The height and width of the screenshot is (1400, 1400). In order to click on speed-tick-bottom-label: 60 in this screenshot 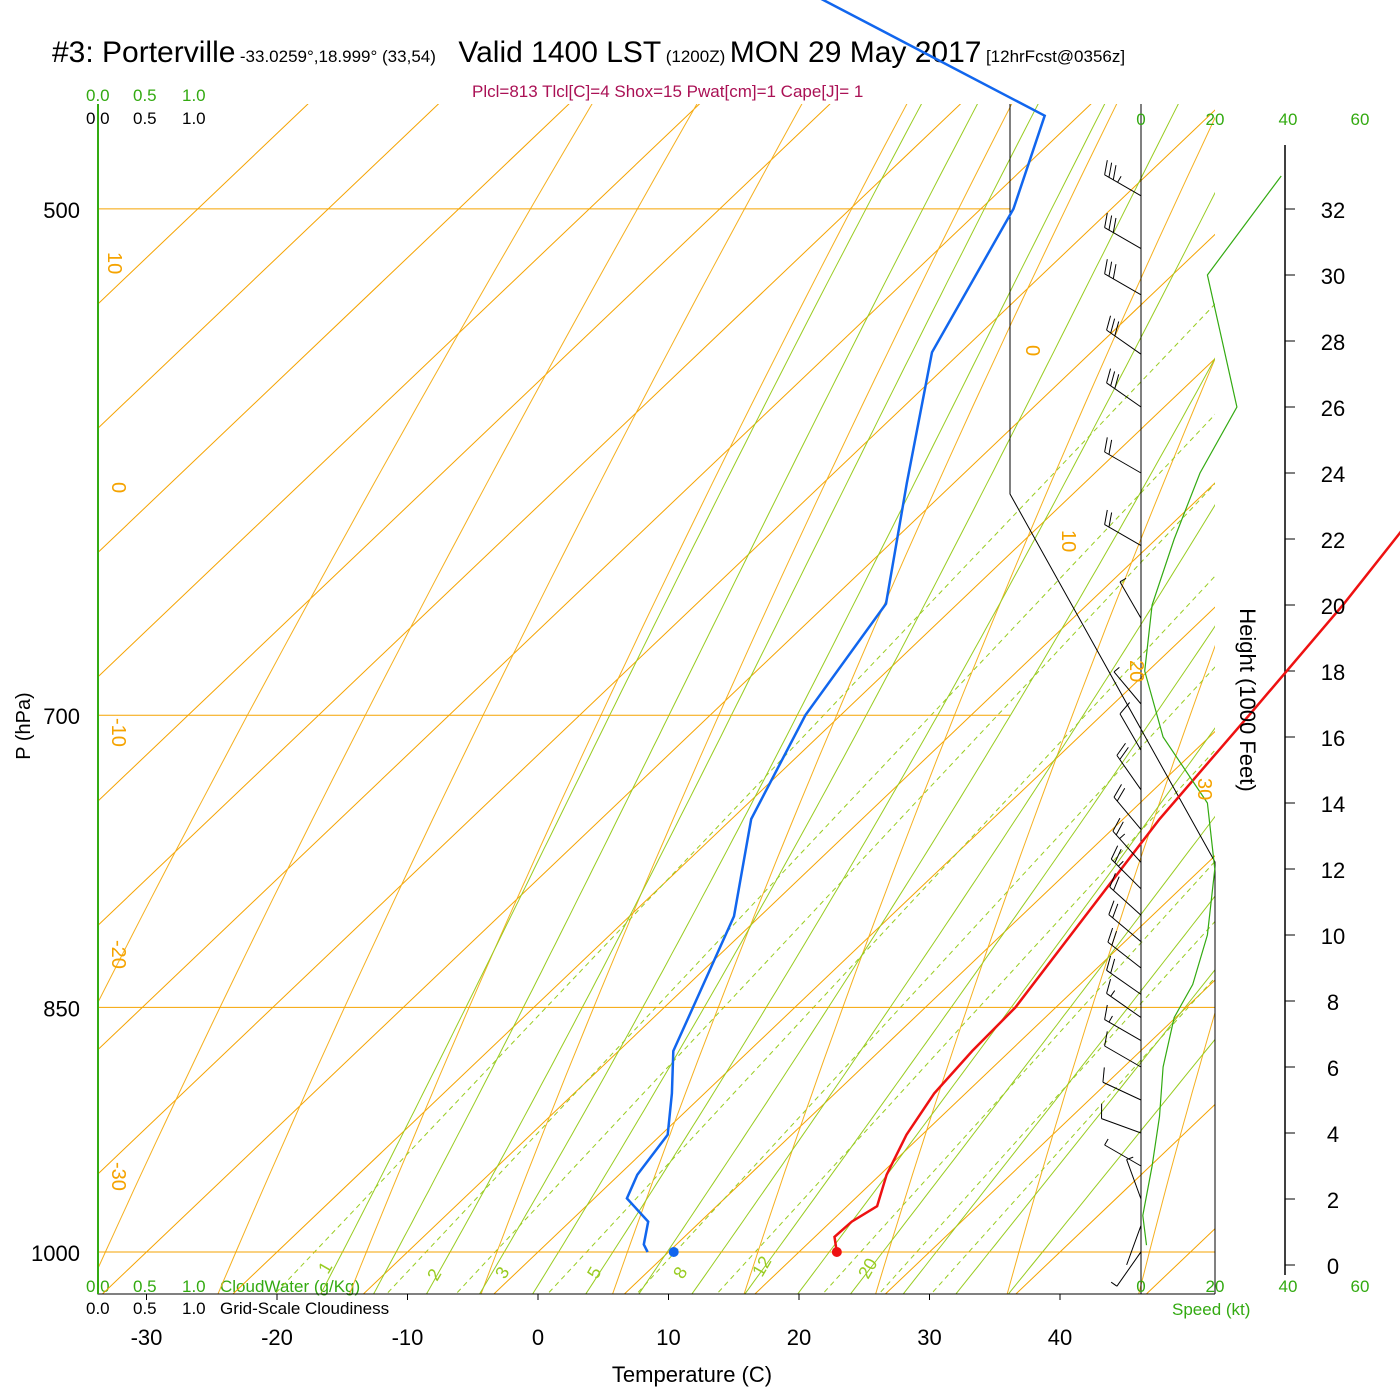, I will do `click(1360, 1286)`.